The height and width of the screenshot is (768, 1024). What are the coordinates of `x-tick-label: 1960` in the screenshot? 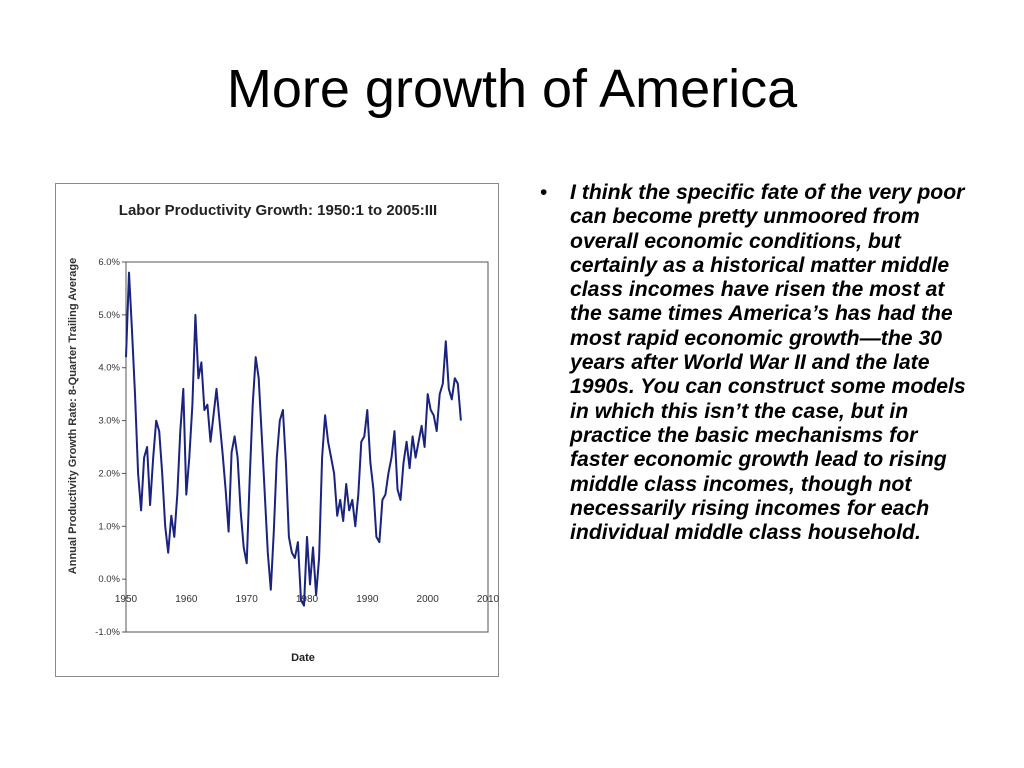 It's located at (186, 599).